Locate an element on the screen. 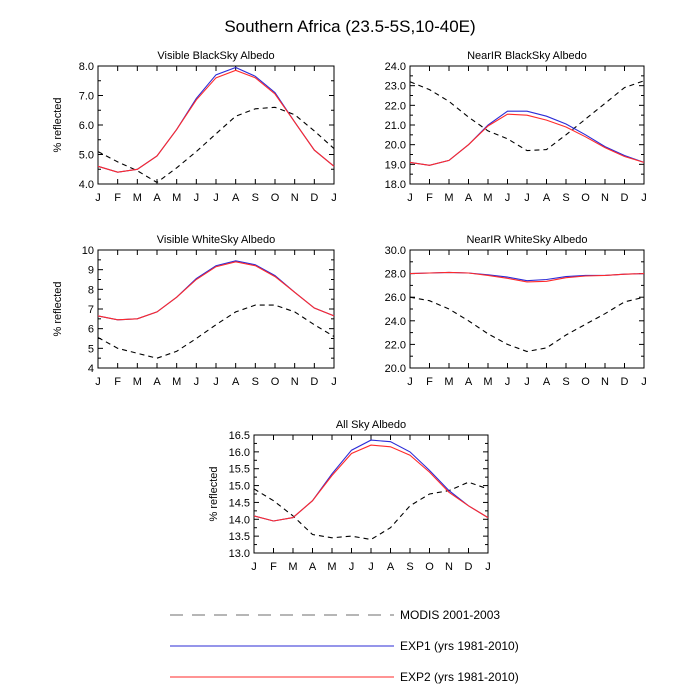 The height and width of the screenshot is (700, 700). y-tick-label: 15.0 is located at coordinates (239, 487).